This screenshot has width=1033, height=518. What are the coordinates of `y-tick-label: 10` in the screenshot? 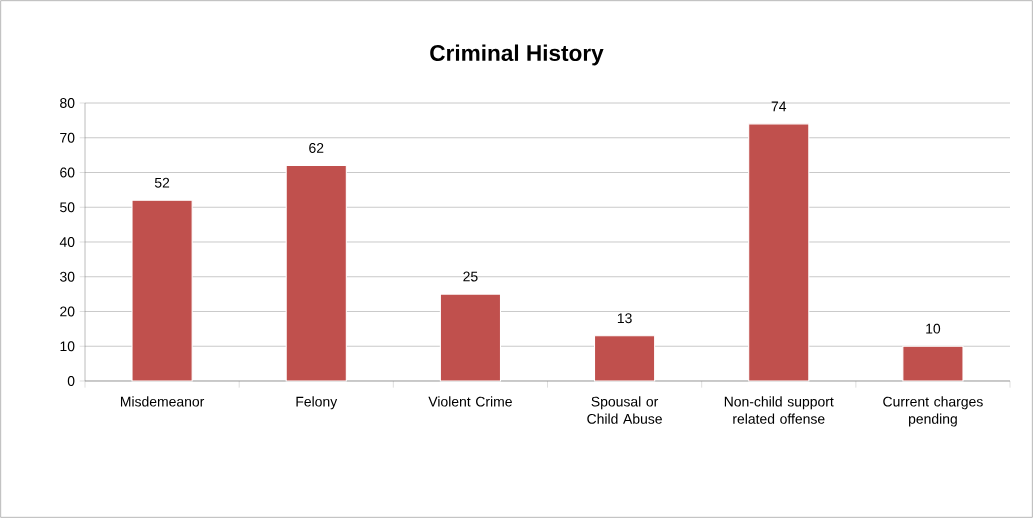 It's located at (67, 346).